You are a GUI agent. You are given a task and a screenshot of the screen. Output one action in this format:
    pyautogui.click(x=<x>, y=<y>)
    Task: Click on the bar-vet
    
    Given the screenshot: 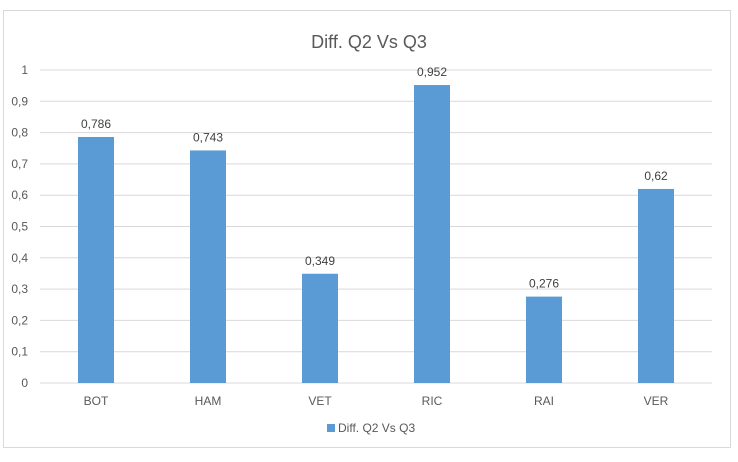 What is the action you would take?
    pyautogui.click(x=320, y=328)
    